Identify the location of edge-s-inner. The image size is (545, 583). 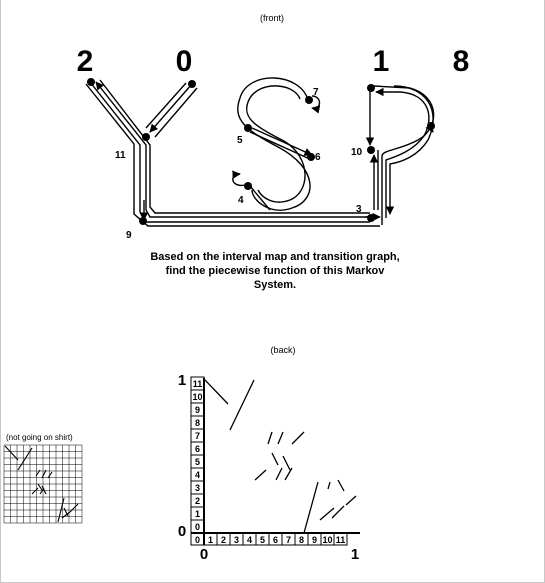
(276, 144).